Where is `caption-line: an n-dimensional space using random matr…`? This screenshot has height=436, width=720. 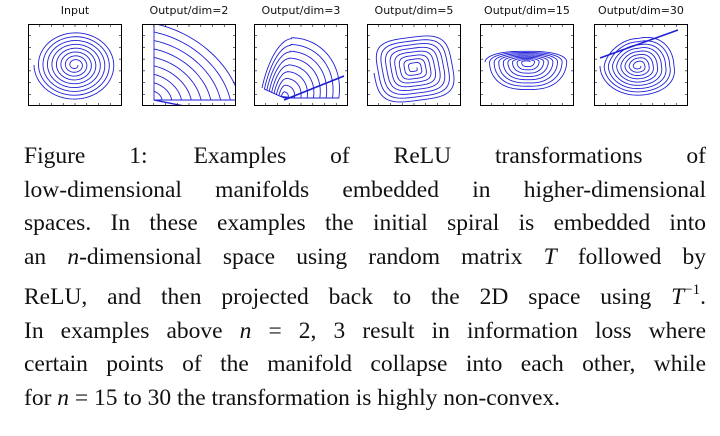
caption-line: an n-dimensional space using random matr… is located at coordinates (365, 258).